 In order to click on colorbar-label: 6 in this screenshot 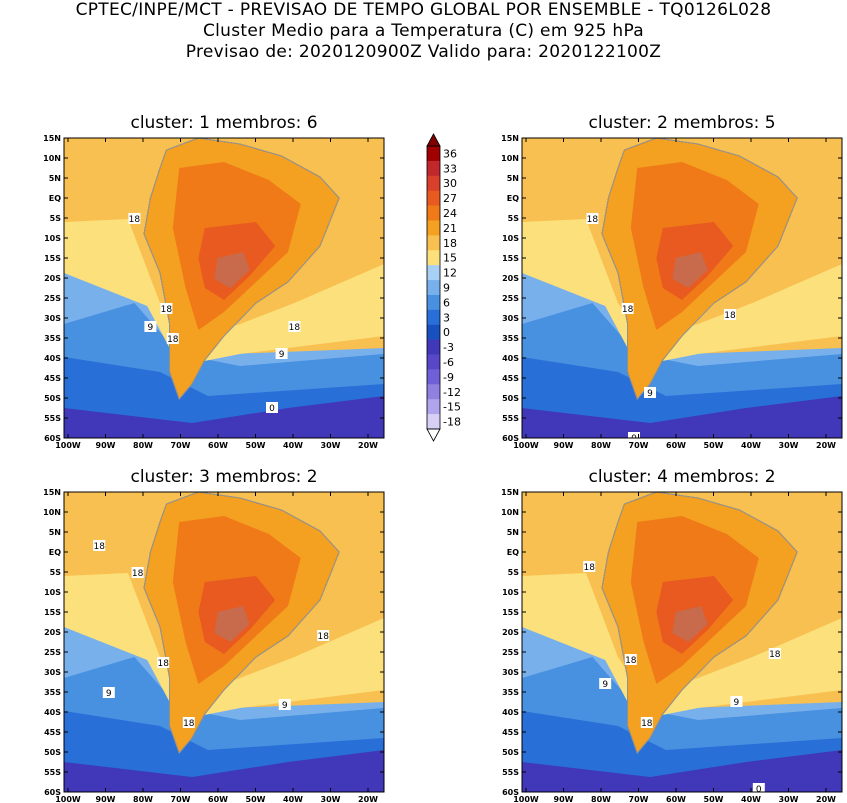, I will do `click(446, 302)`.